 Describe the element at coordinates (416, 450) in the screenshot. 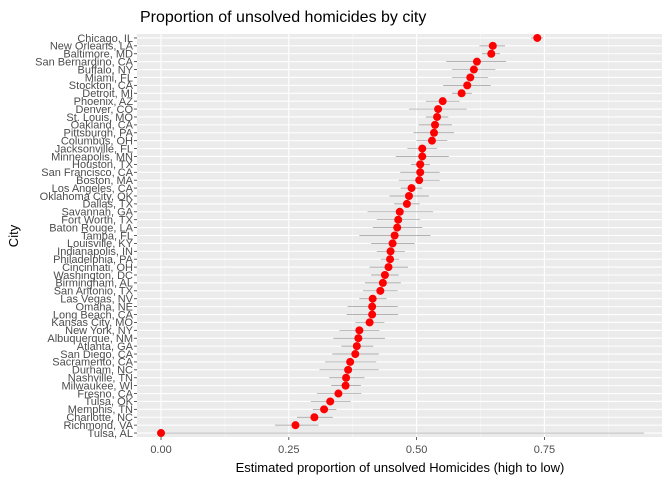

I see `x-tick-label: 0.50` at that location.